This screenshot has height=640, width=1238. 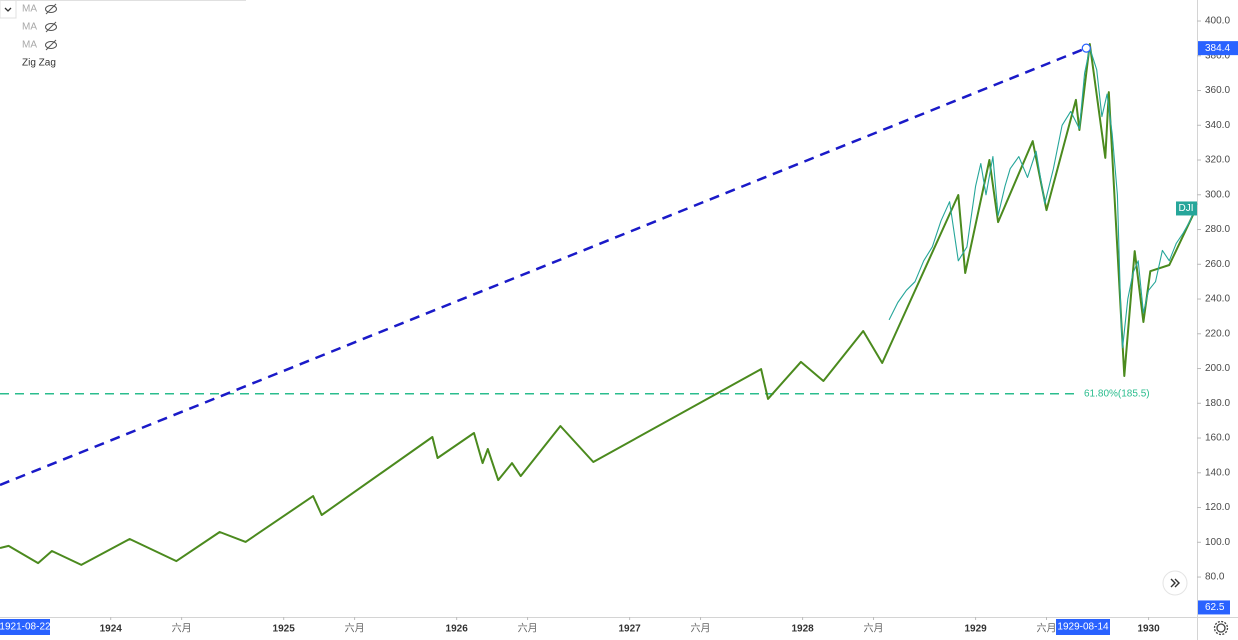 I want to click on legend: MA MA MA Zig Zag, so click(x=28, y=34).